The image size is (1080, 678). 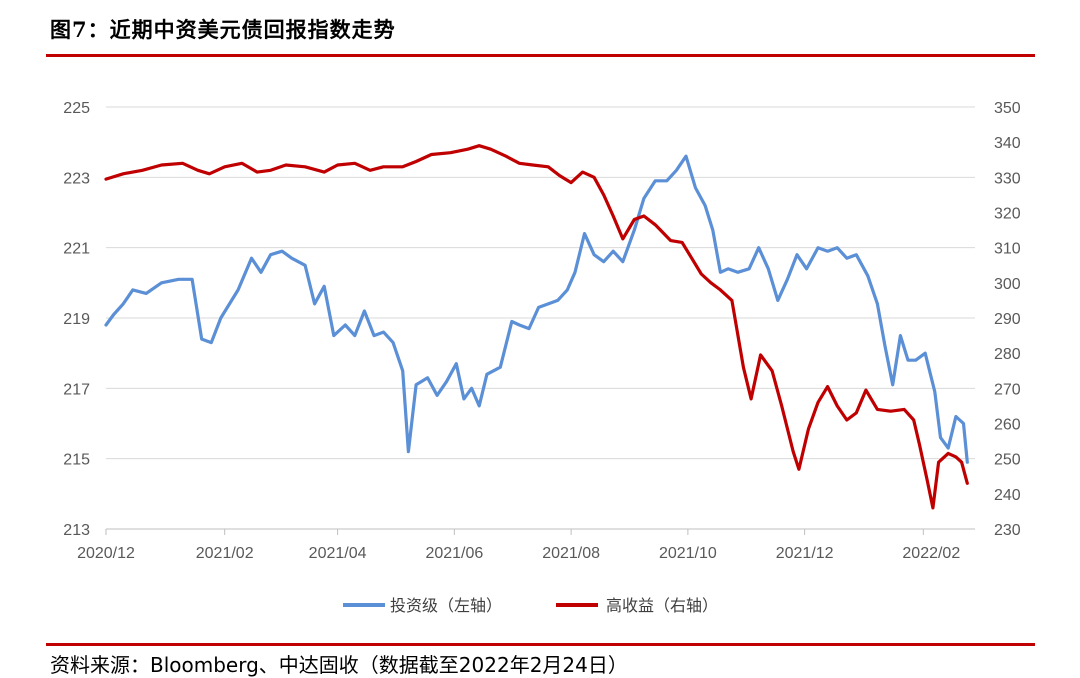 I want to click on left-tick-label: 215, so click(x=76, y=460).